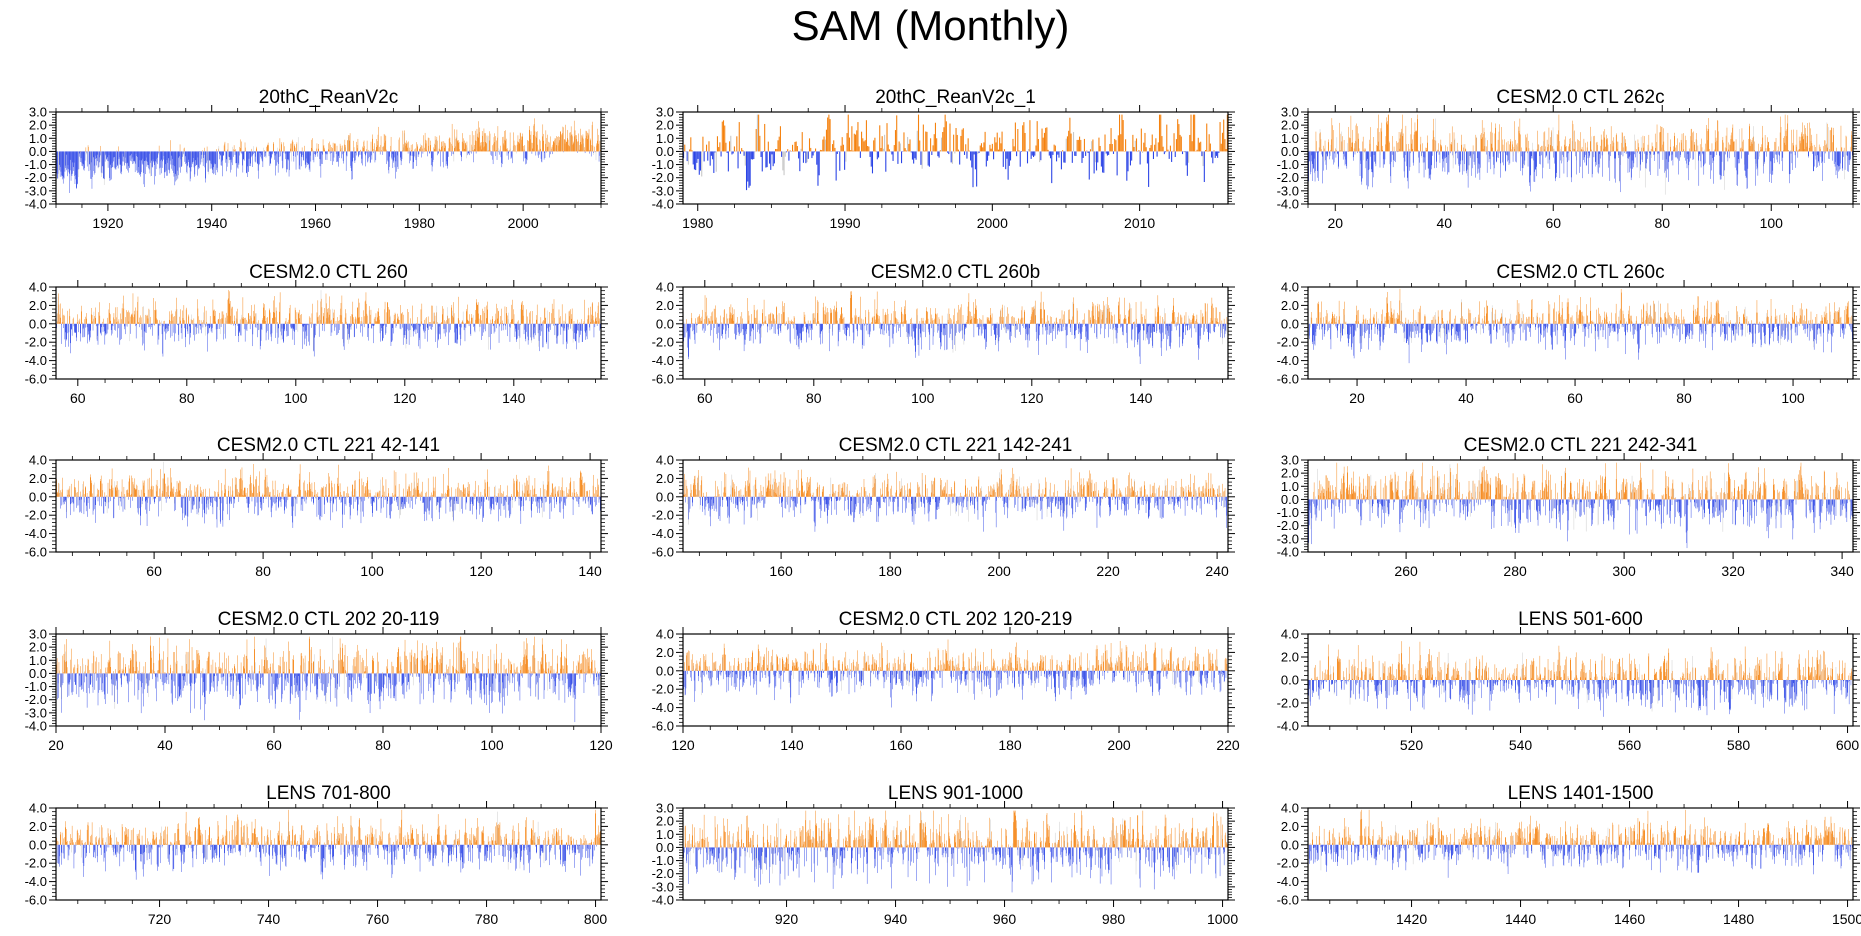  I want to click on x-tick-label: 20, so click(1335, 223).